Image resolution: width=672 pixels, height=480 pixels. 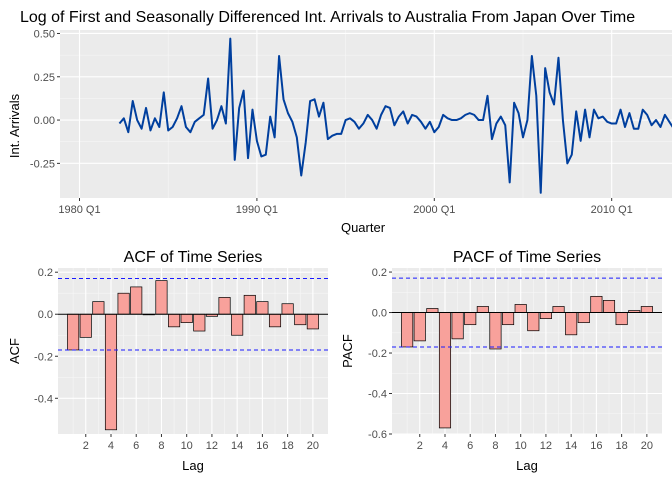 I want to click on pacf-x-axis-label: Lag, so click(x=527, y=465).